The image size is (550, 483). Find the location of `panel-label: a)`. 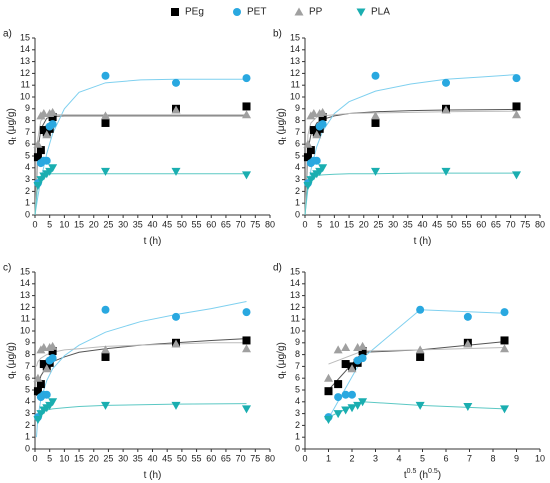

panel-label: a) is located at coordinates (7, 34).